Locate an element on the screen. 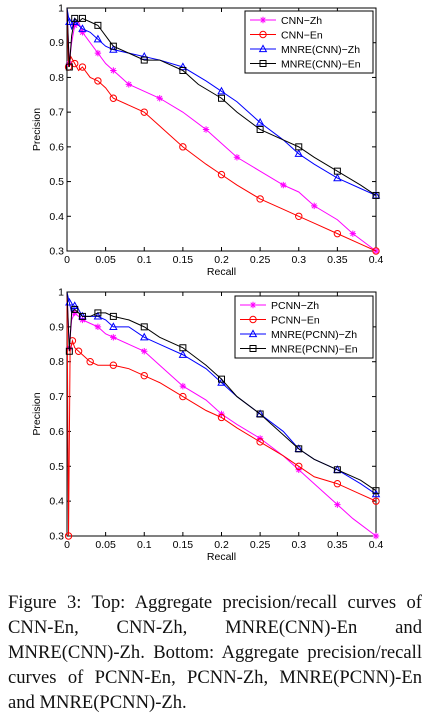  legend-label: MNRE(CNN)−Zh is located at coordinates (320, 50).